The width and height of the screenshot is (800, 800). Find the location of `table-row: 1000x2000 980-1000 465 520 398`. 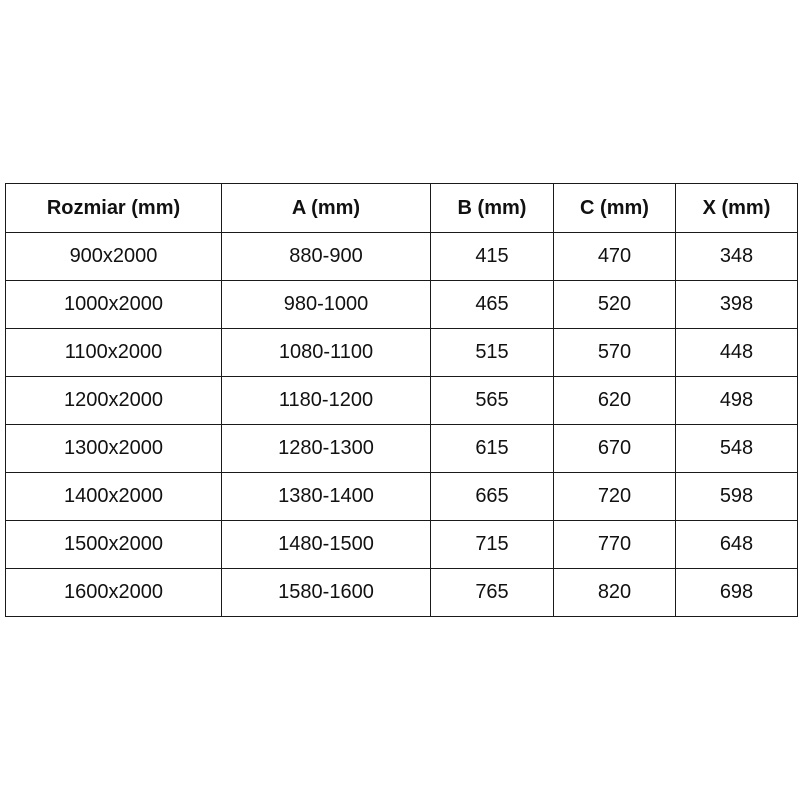

table-row: 1000x2000 980-1000 465 520 398 is located at coordinates (401, 304).